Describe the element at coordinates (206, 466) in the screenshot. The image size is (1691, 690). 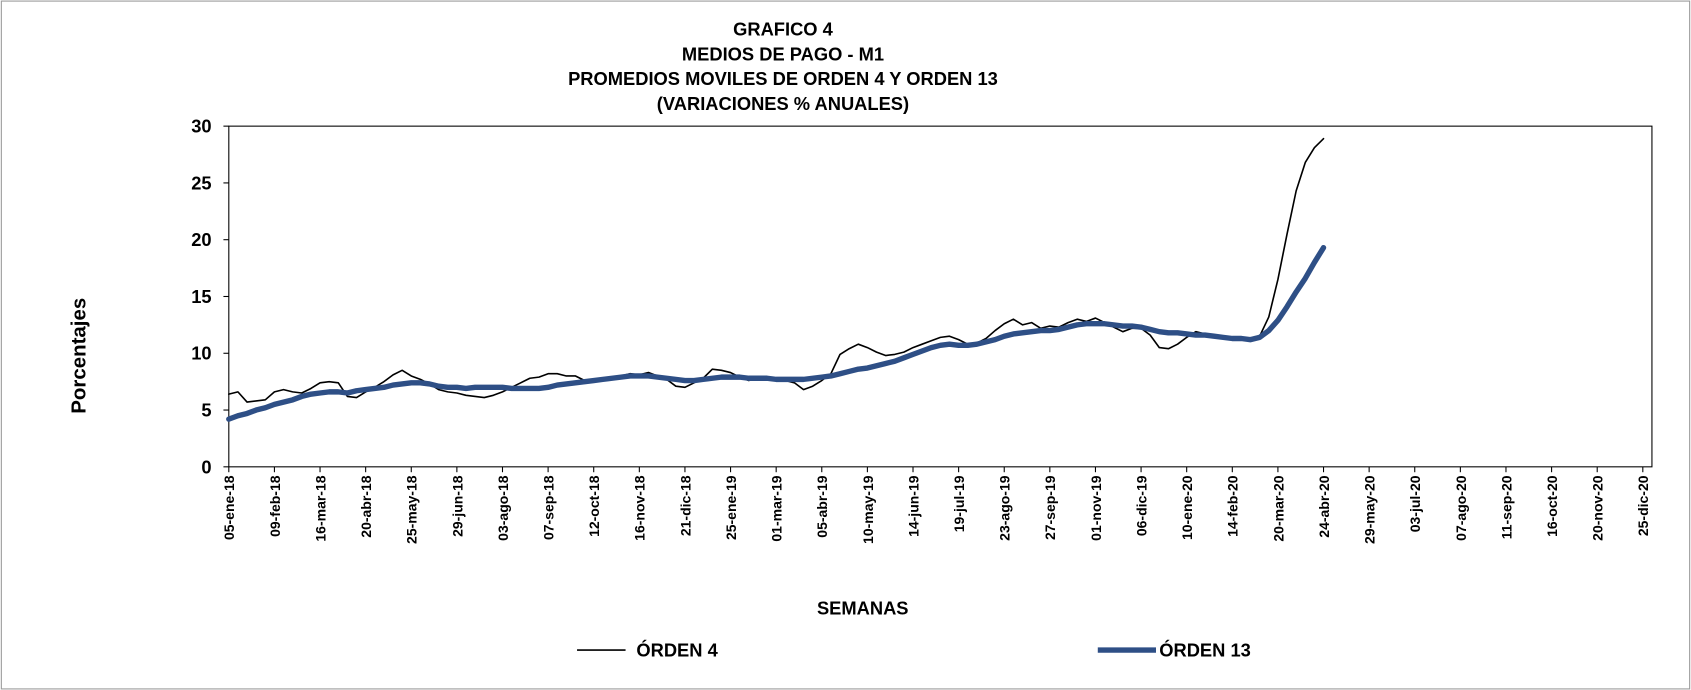
I see `y-tick-label: 0` at that location.